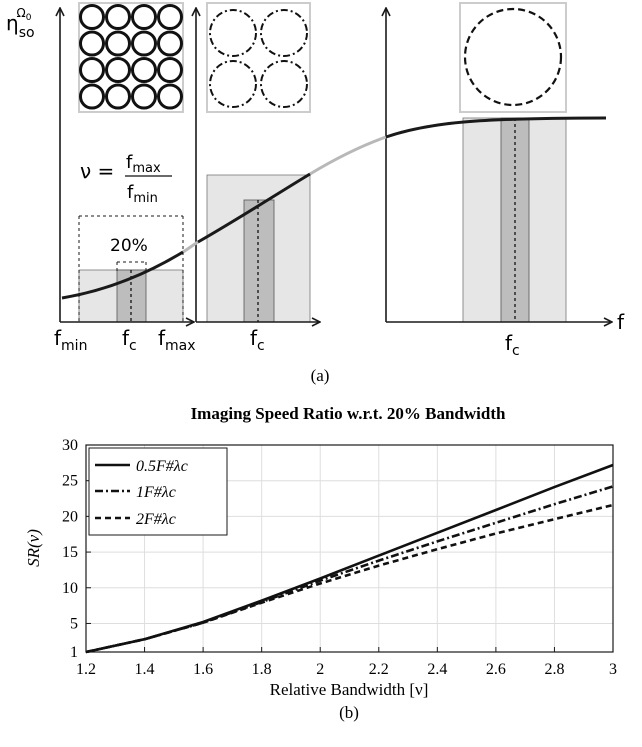 Image resolution: width=642 pixels, height=747 pixels. What do you see at coordinates (262, 669) in the screenshot?
I see `x-tick-label: 1.8` at bounding box center [262, 669].